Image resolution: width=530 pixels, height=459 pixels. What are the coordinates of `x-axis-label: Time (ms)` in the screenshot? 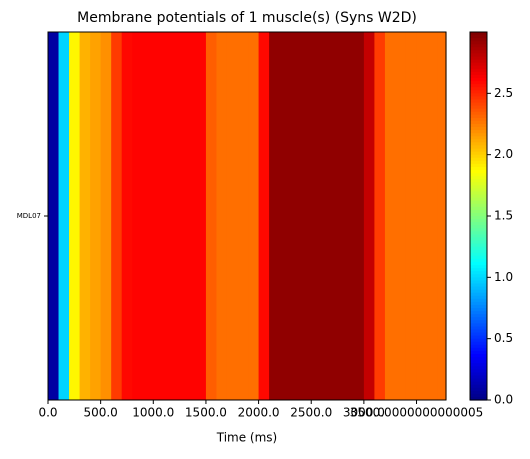 It's located at (247, 438).